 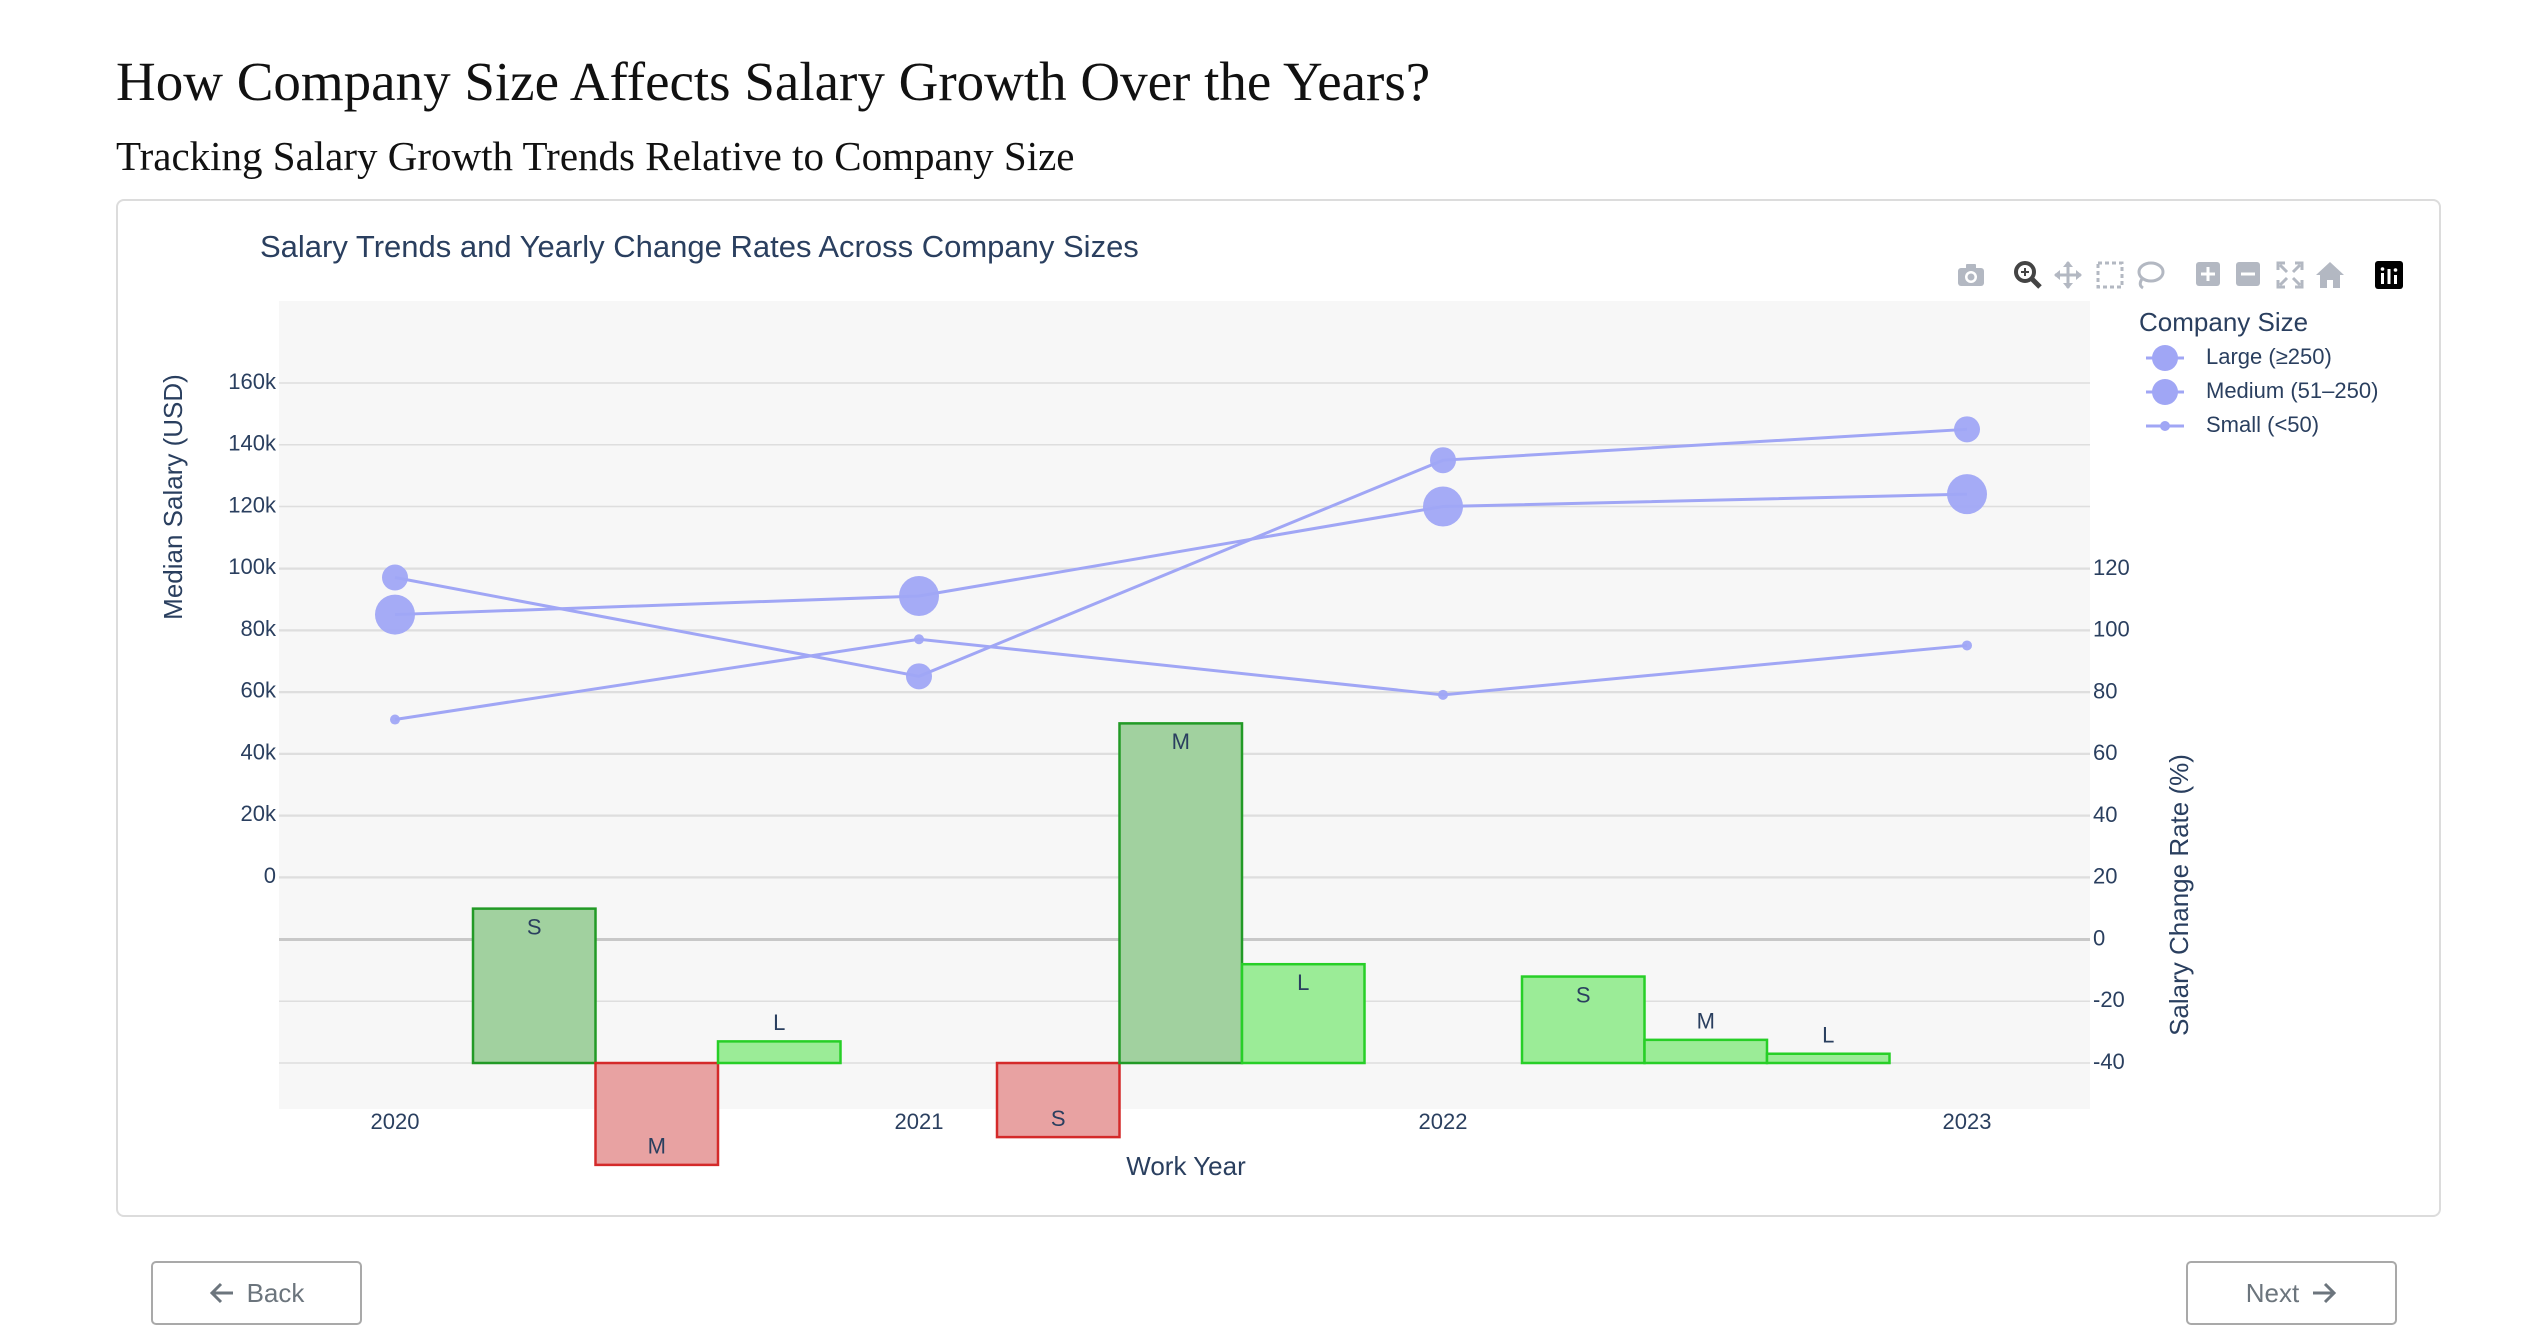 I want to click on y2-tick-label: 0, so click(x=2099, y=937).